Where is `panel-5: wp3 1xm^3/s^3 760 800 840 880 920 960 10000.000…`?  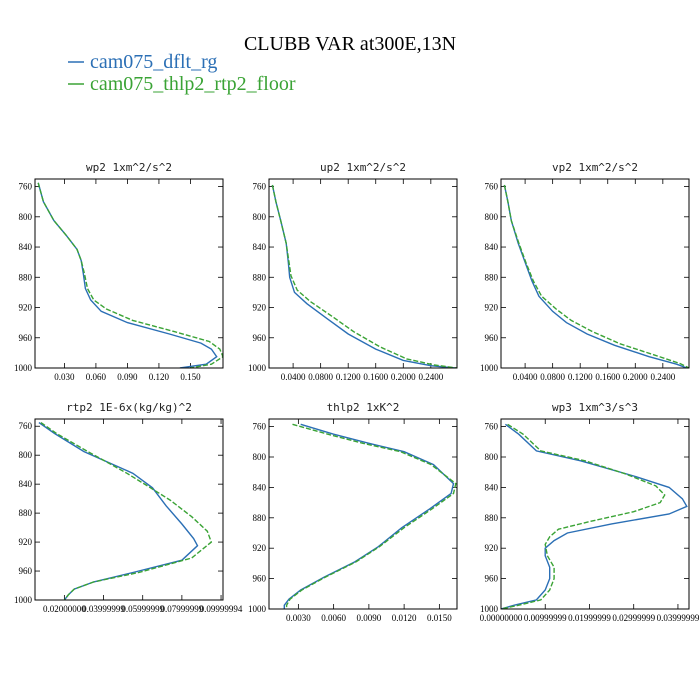
panel-5: wp3 1xm^3/s^3 760 800 840 880 920 960 10000.000… is located at coordinates (590, 512).